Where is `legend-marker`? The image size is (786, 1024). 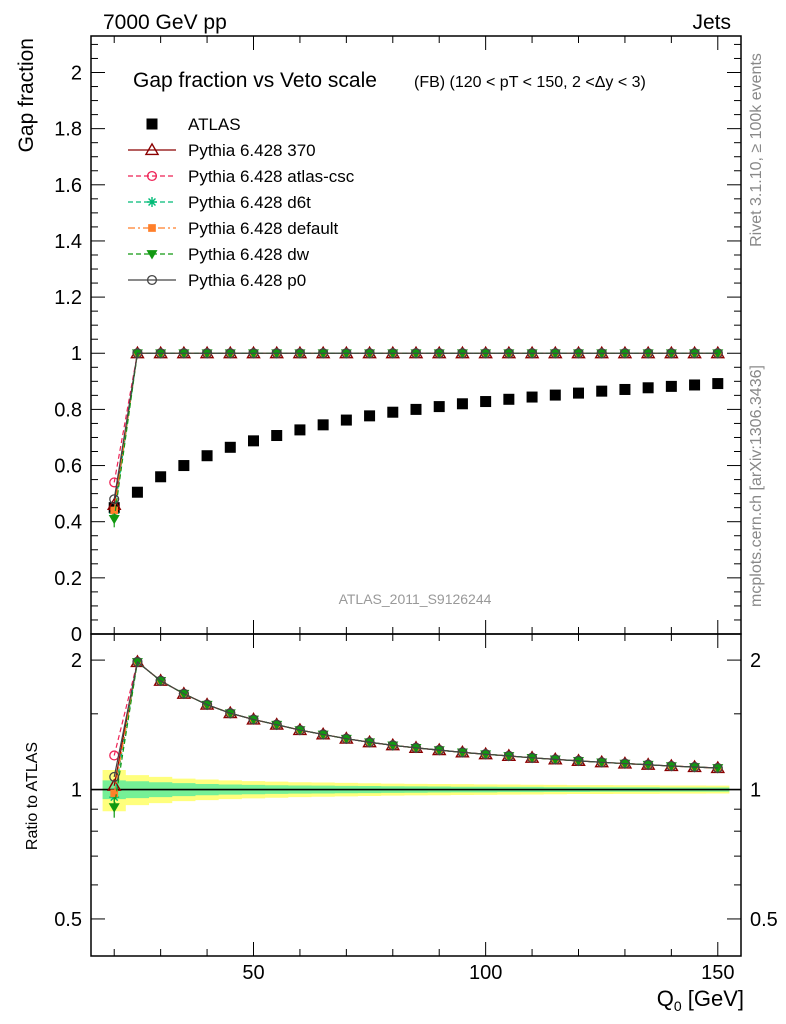 legend-marker is located at coordinates (152, 202).